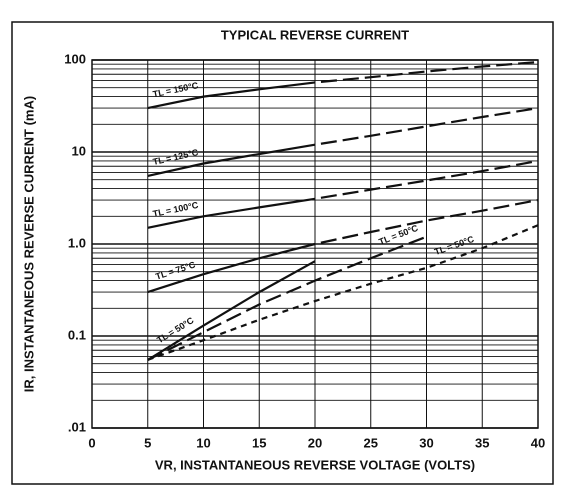 This screenshot has width=565, height=493. Describe the element at coordinates (79, 150) in the screenshot. I see `y-tick-label: 10` at that location.